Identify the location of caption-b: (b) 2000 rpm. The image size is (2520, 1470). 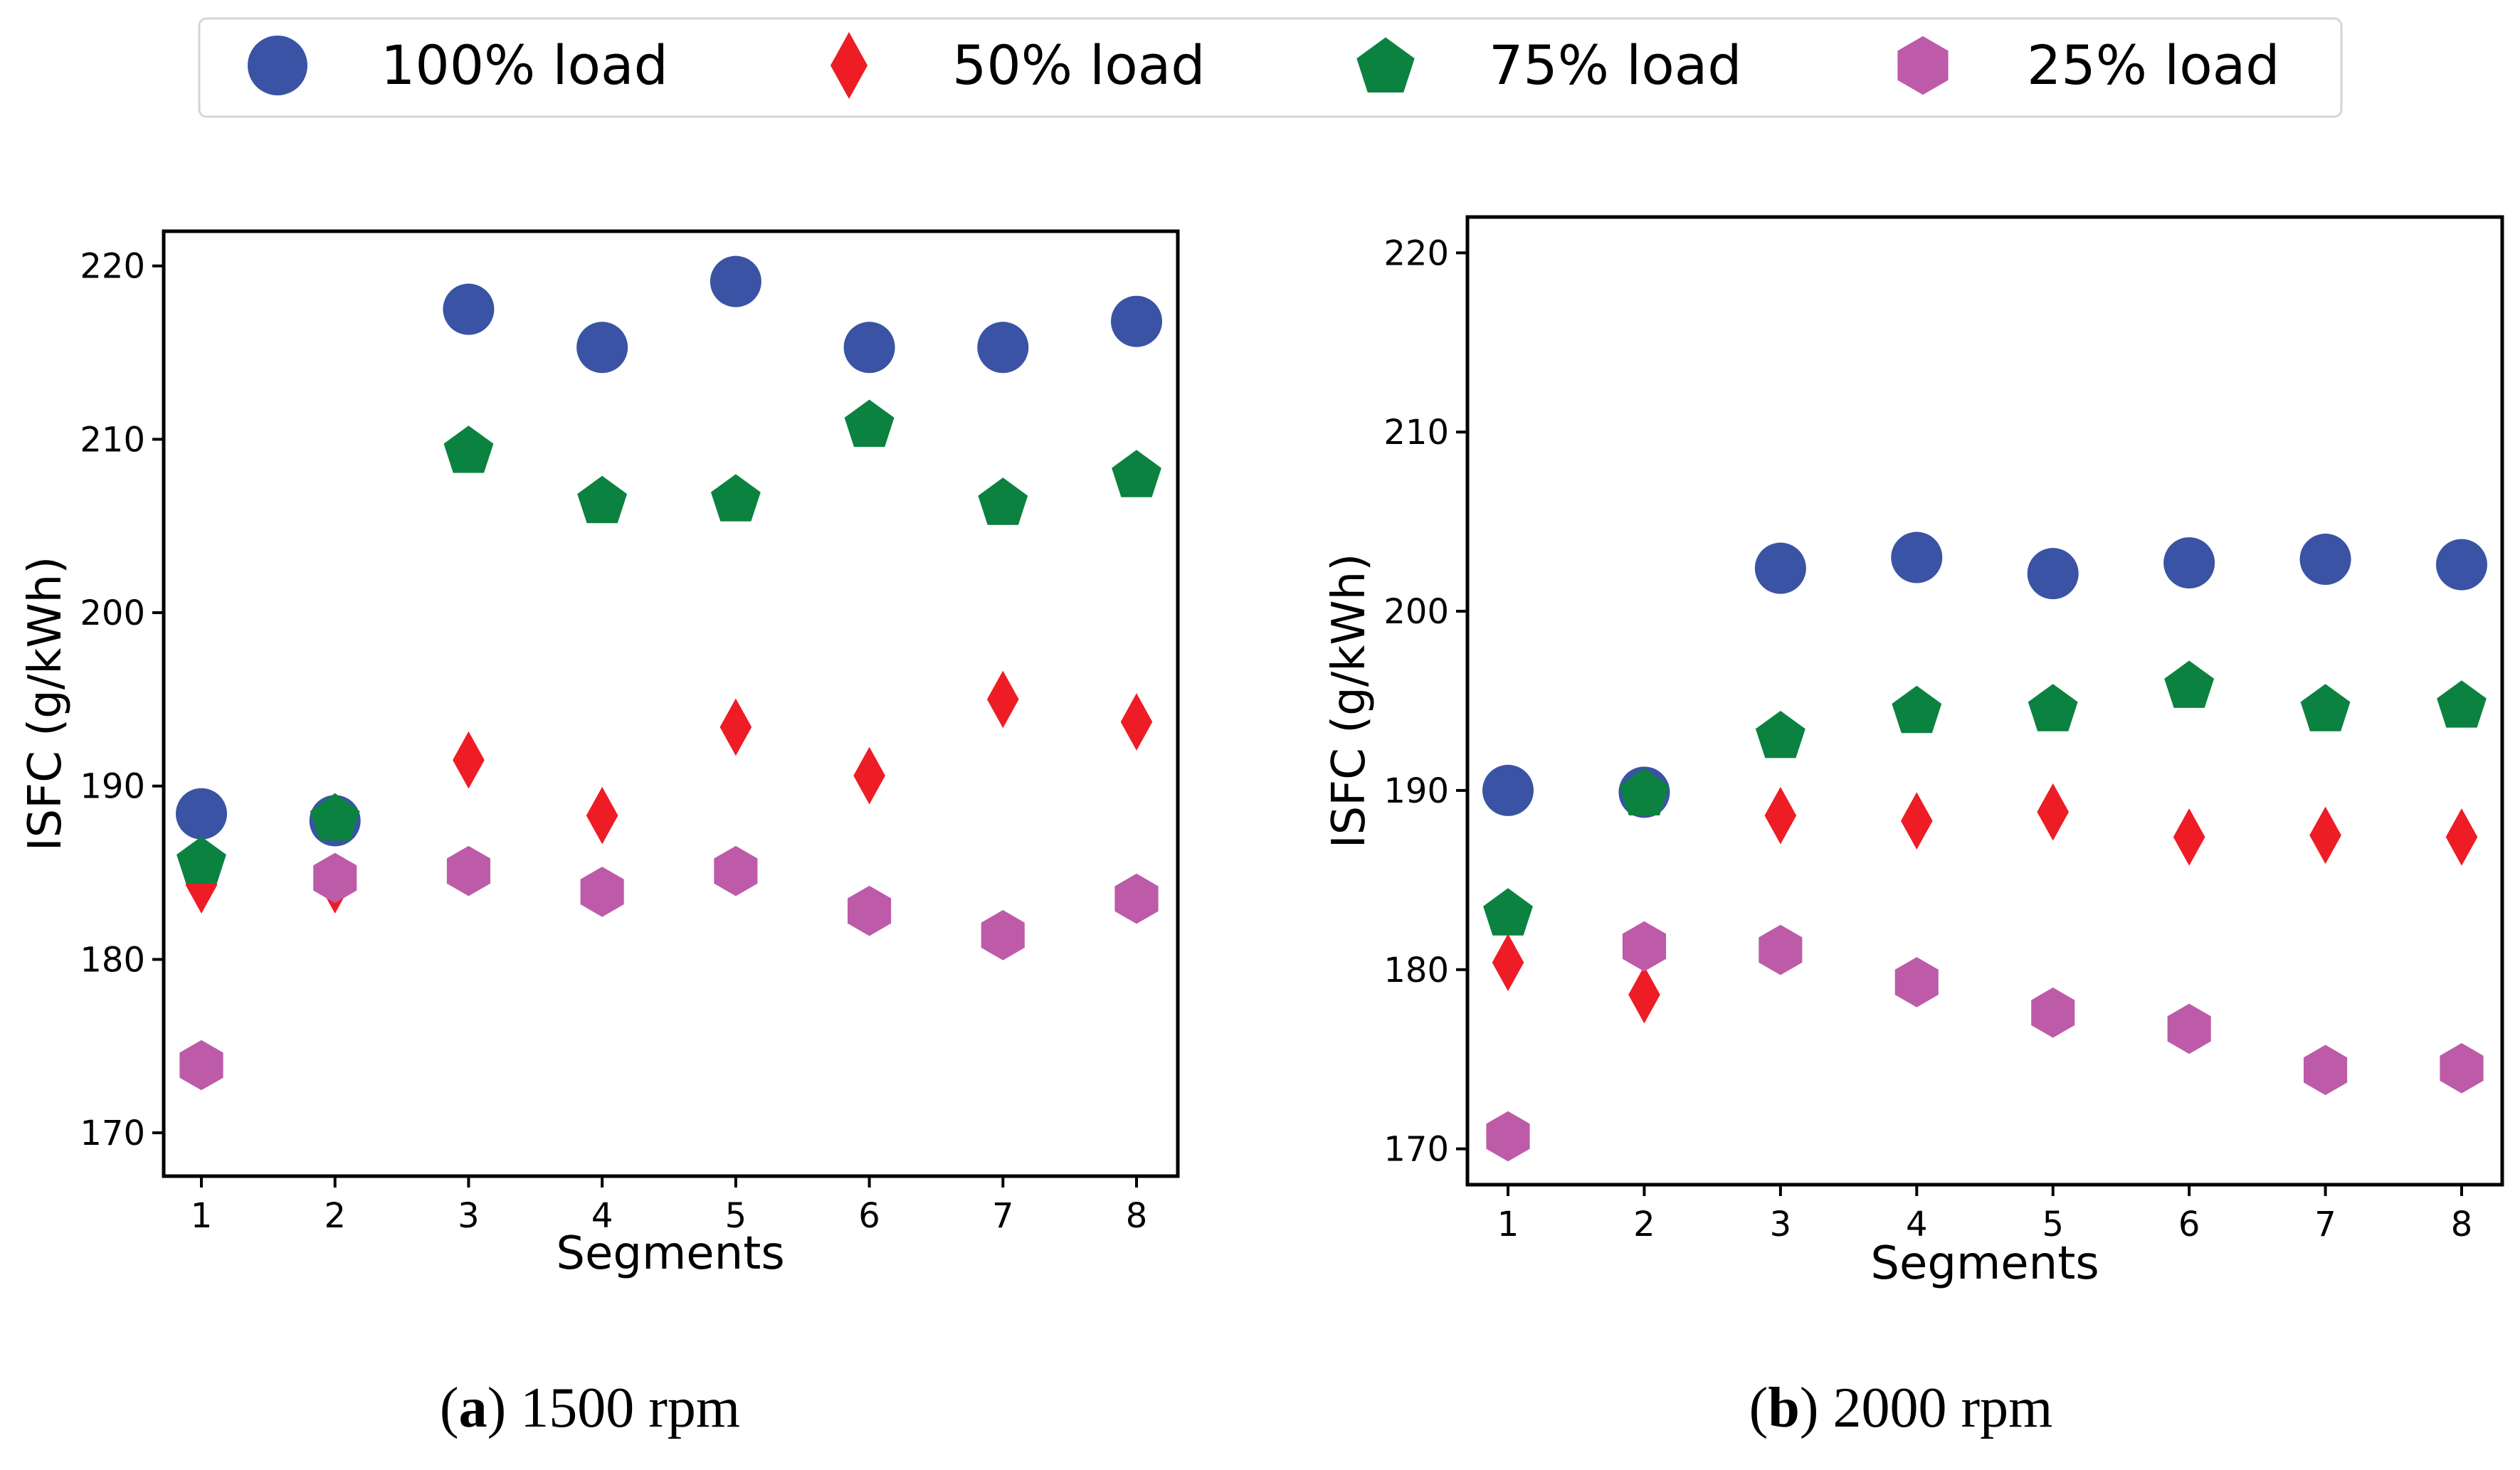
(1901, 1408).